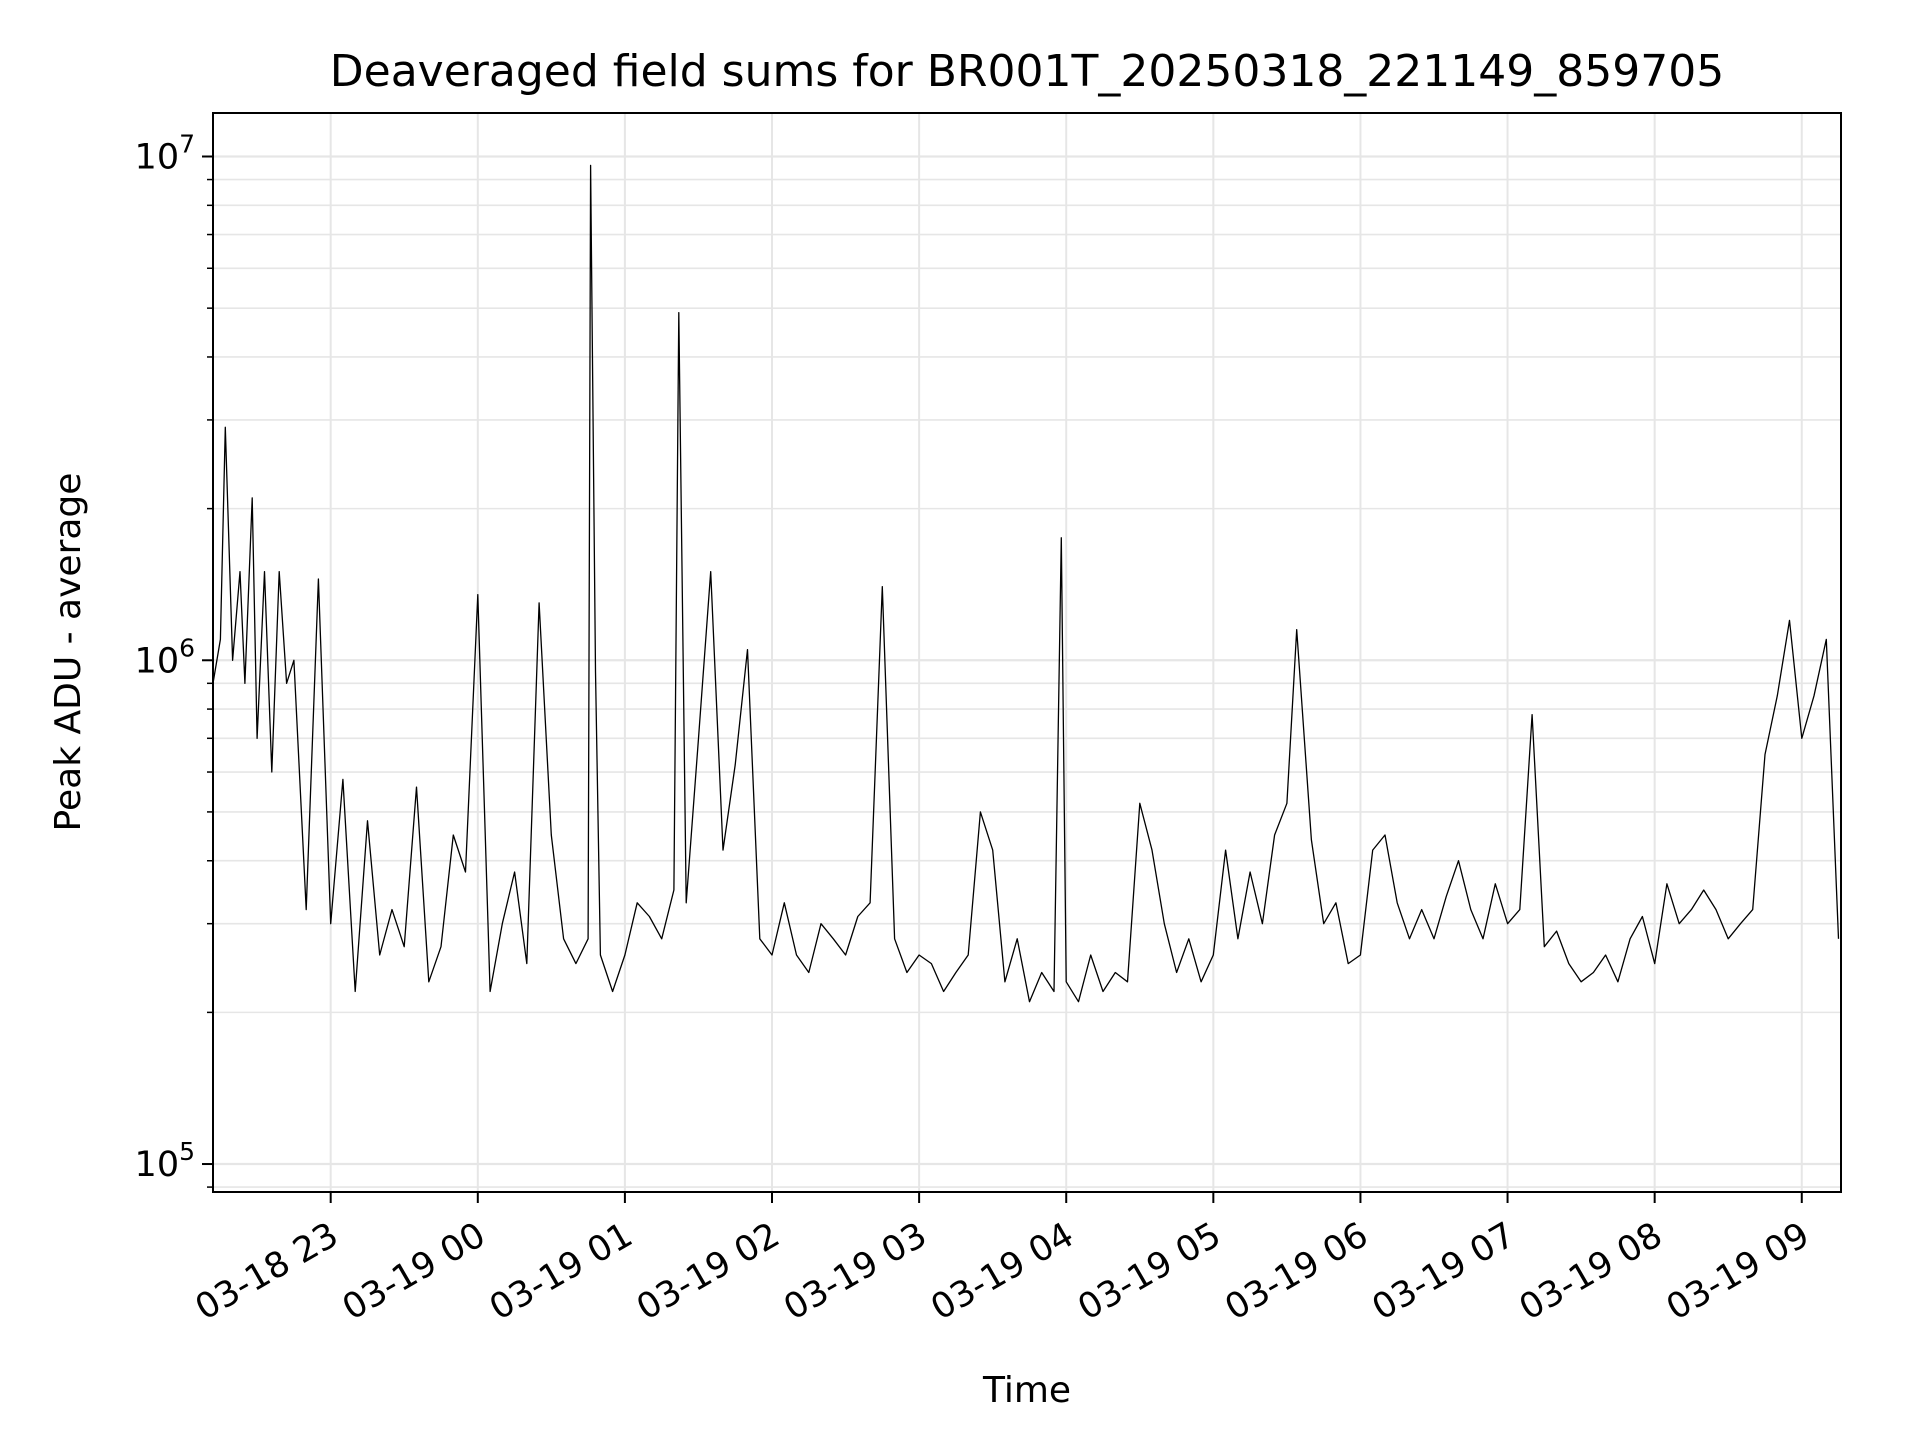 This screenshot has height=1440, width=1920. Describe the element at coordinates (165, 154) in the screenshot. I see `y-tick-label: 10⁷` at that location.